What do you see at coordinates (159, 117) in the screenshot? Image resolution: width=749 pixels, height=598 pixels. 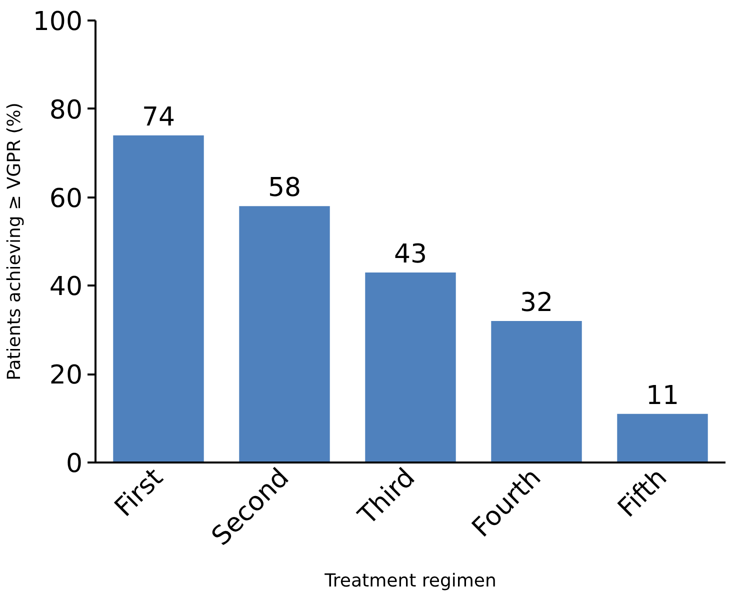 I see `data-label: 74` at bounding box center [159, 117].